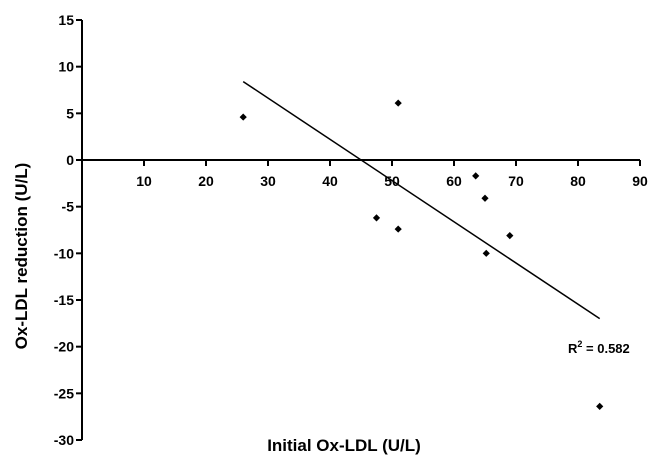 This screenshot has height=458, width=649. Describe the element at coordinates (64, 347) in the screenshot. I see `y-tick-label: -20` at that location.